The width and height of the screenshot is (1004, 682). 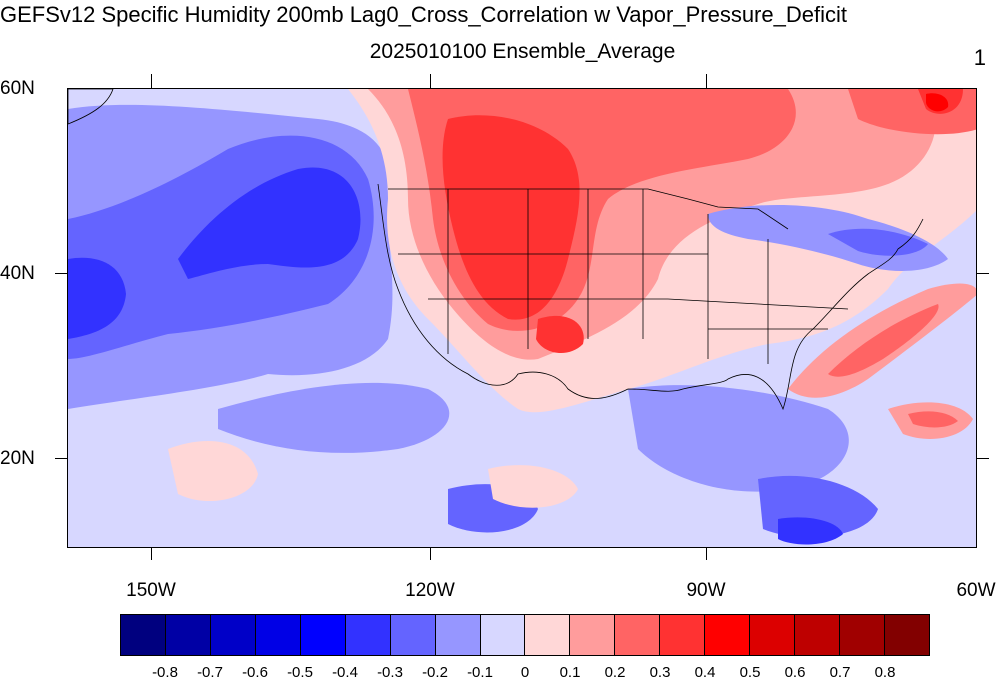 What do you see at coordinates (430, 590) in the screenshot?
I see `lon-label-120w: 120W` at bounding box center [430, 590].